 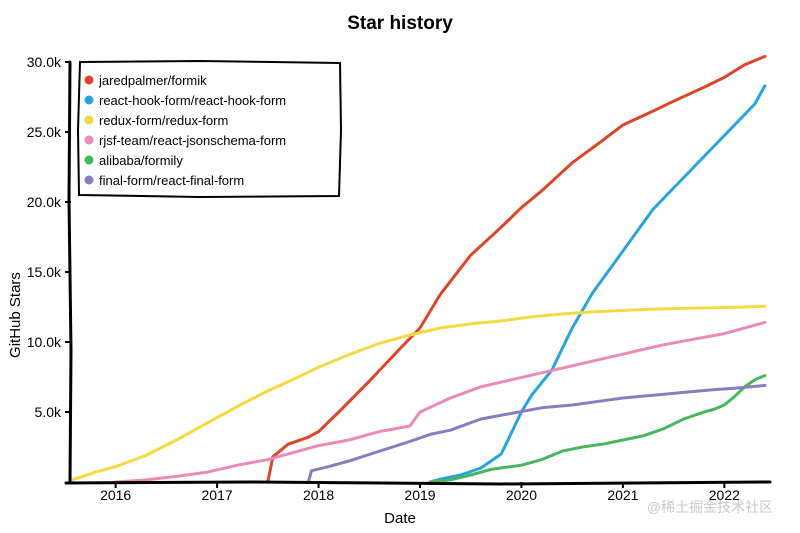 I want to click on y-tick-label: 20.0k, so click(x=44, y=202).